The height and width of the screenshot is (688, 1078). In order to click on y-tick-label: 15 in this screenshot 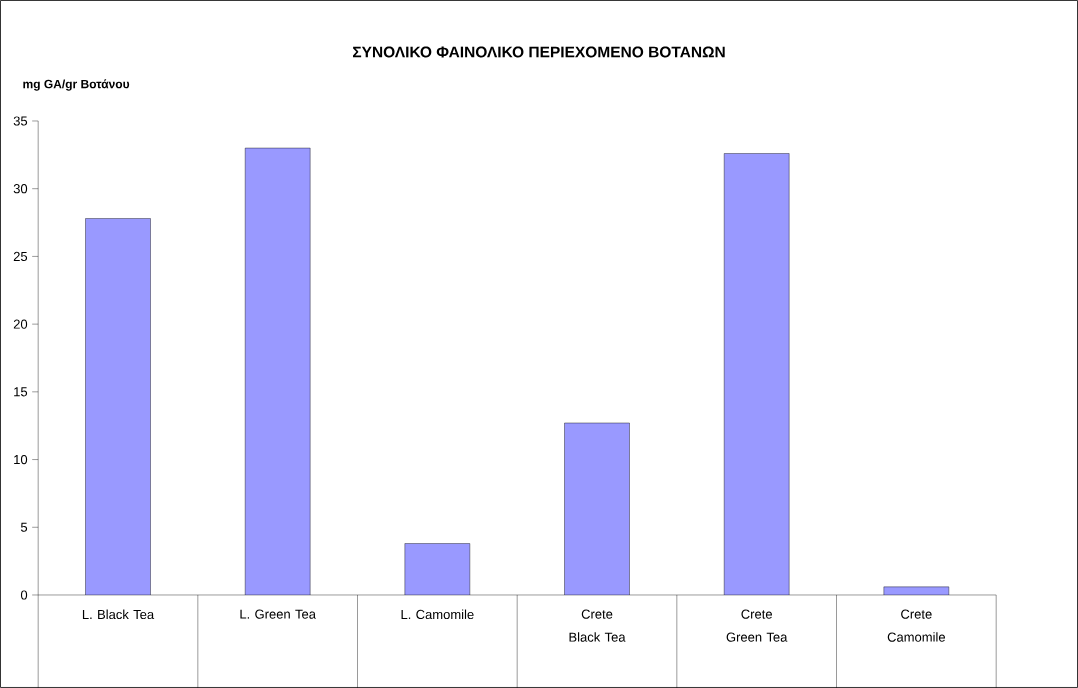, I will do `click(21, 392)`.